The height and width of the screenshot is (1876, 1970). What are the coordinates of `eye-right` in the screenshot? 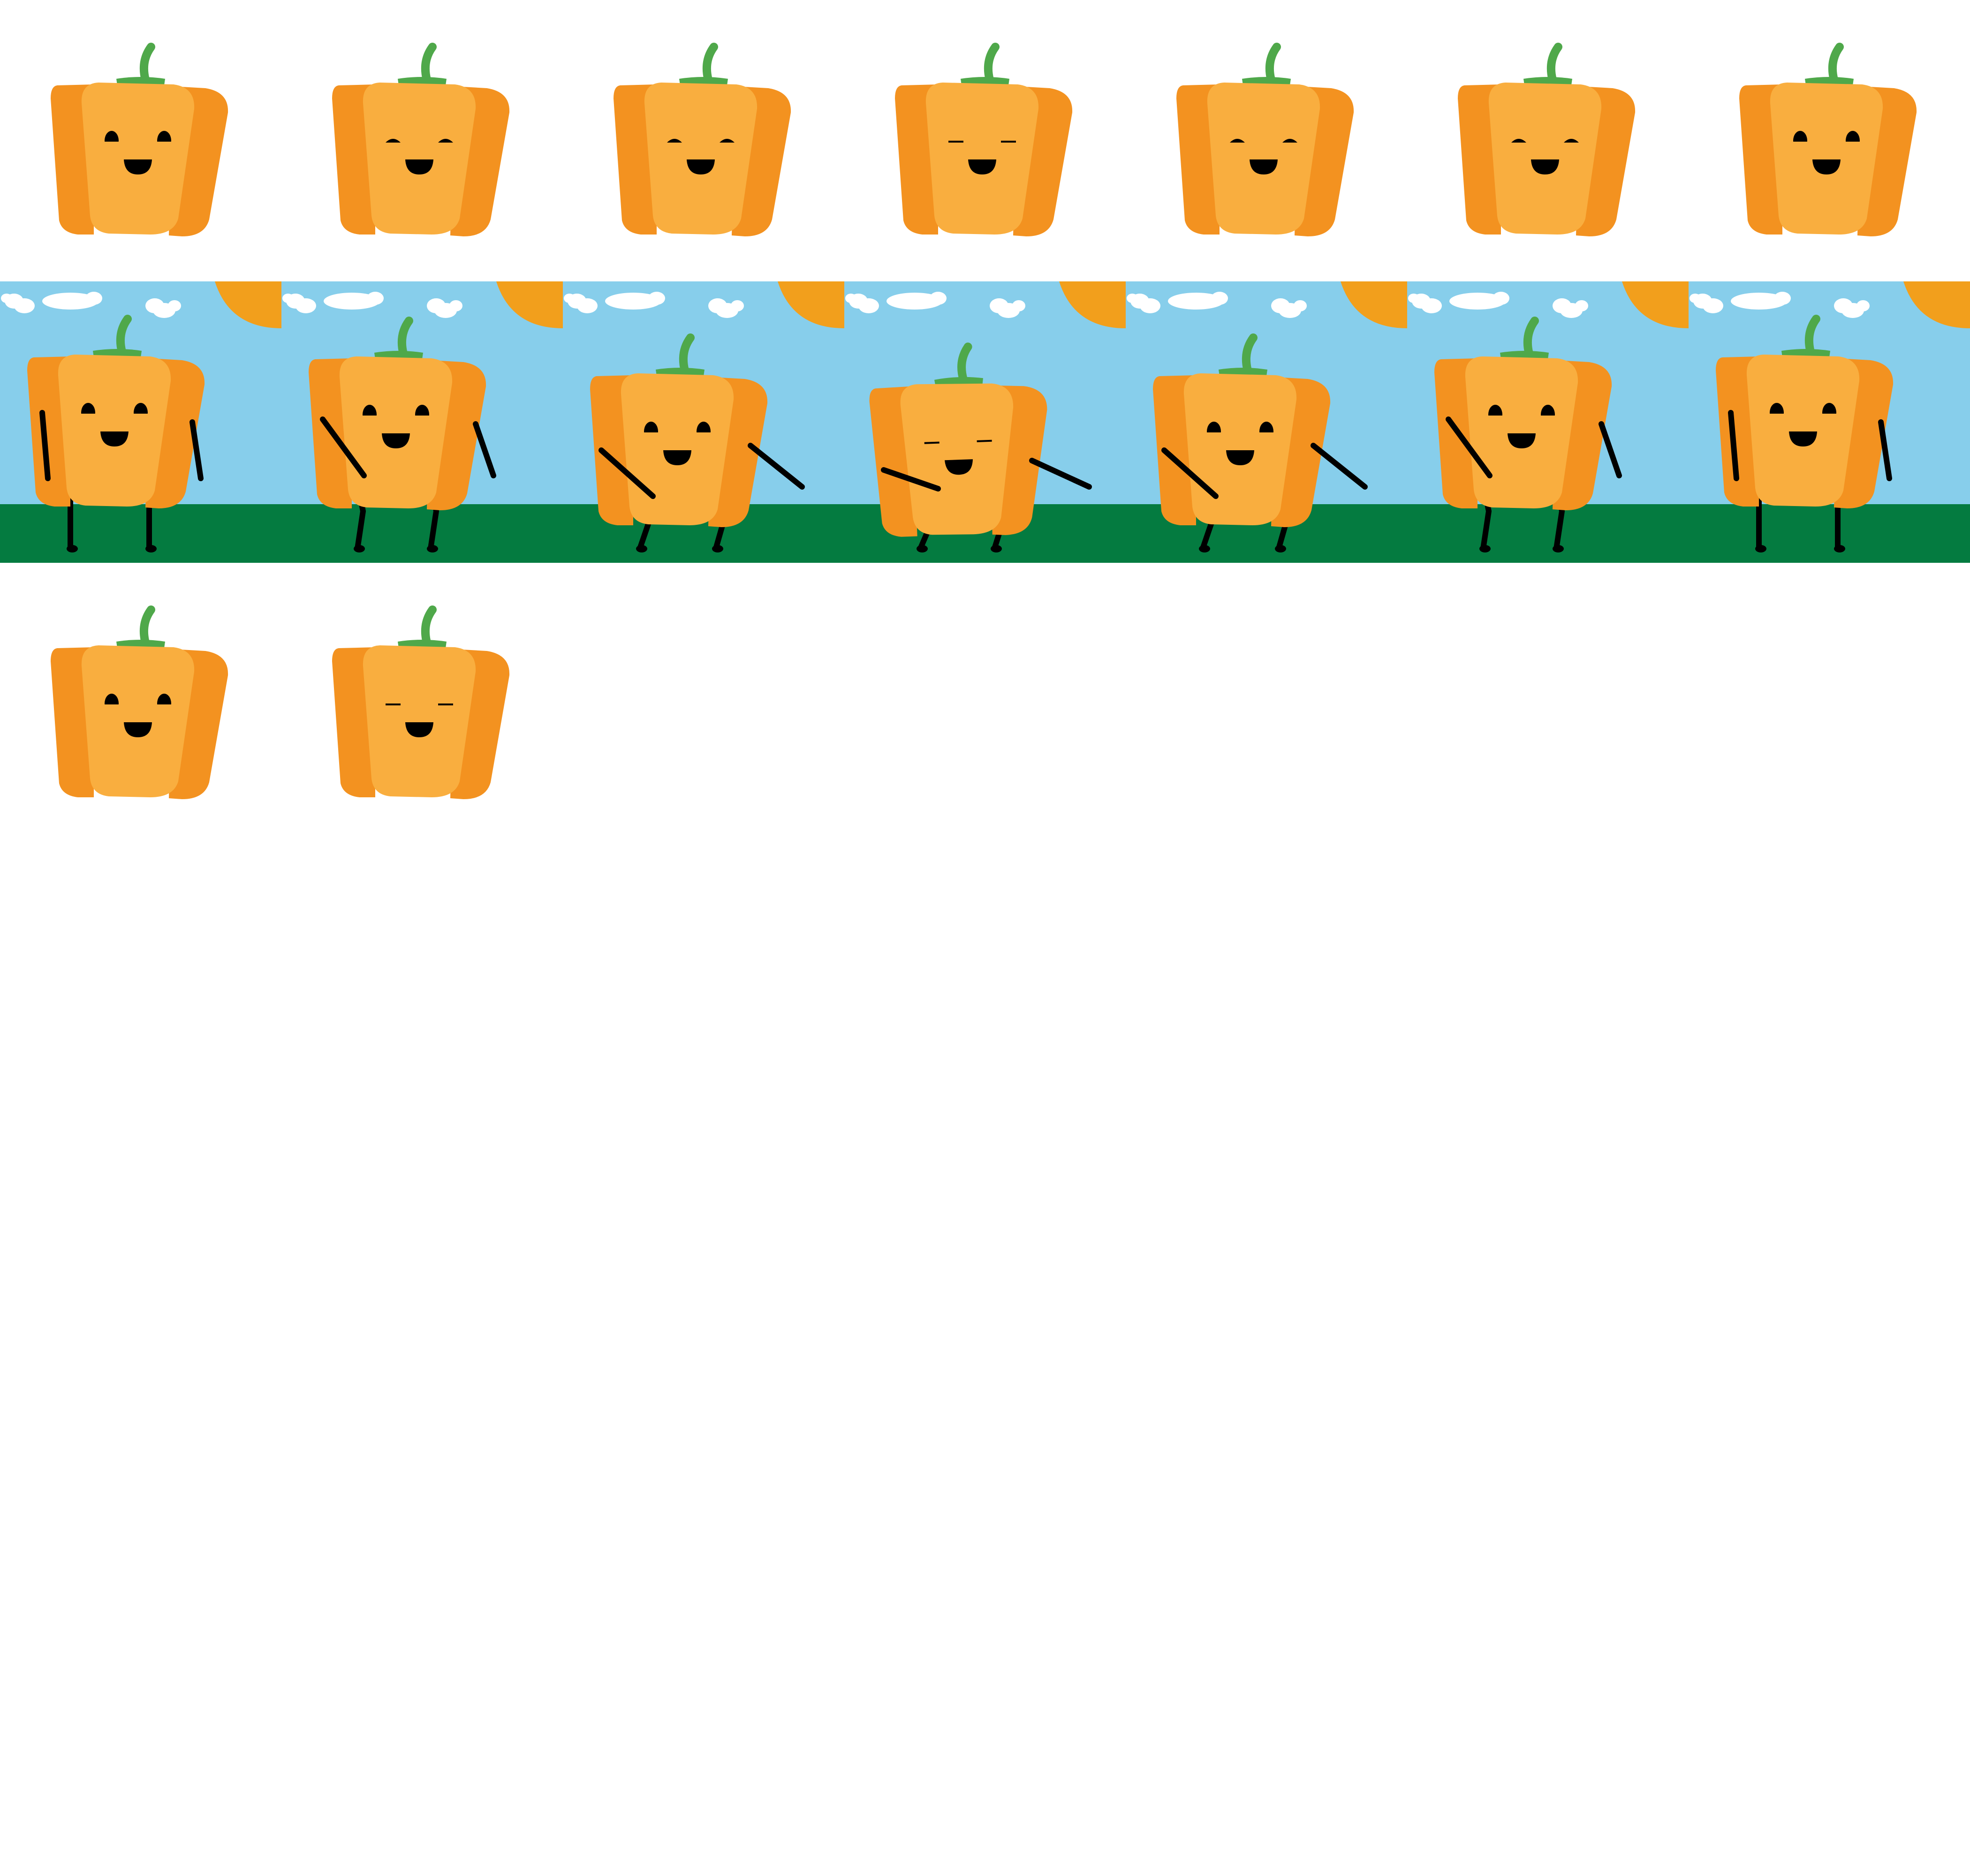 It's located at (1571, 141).